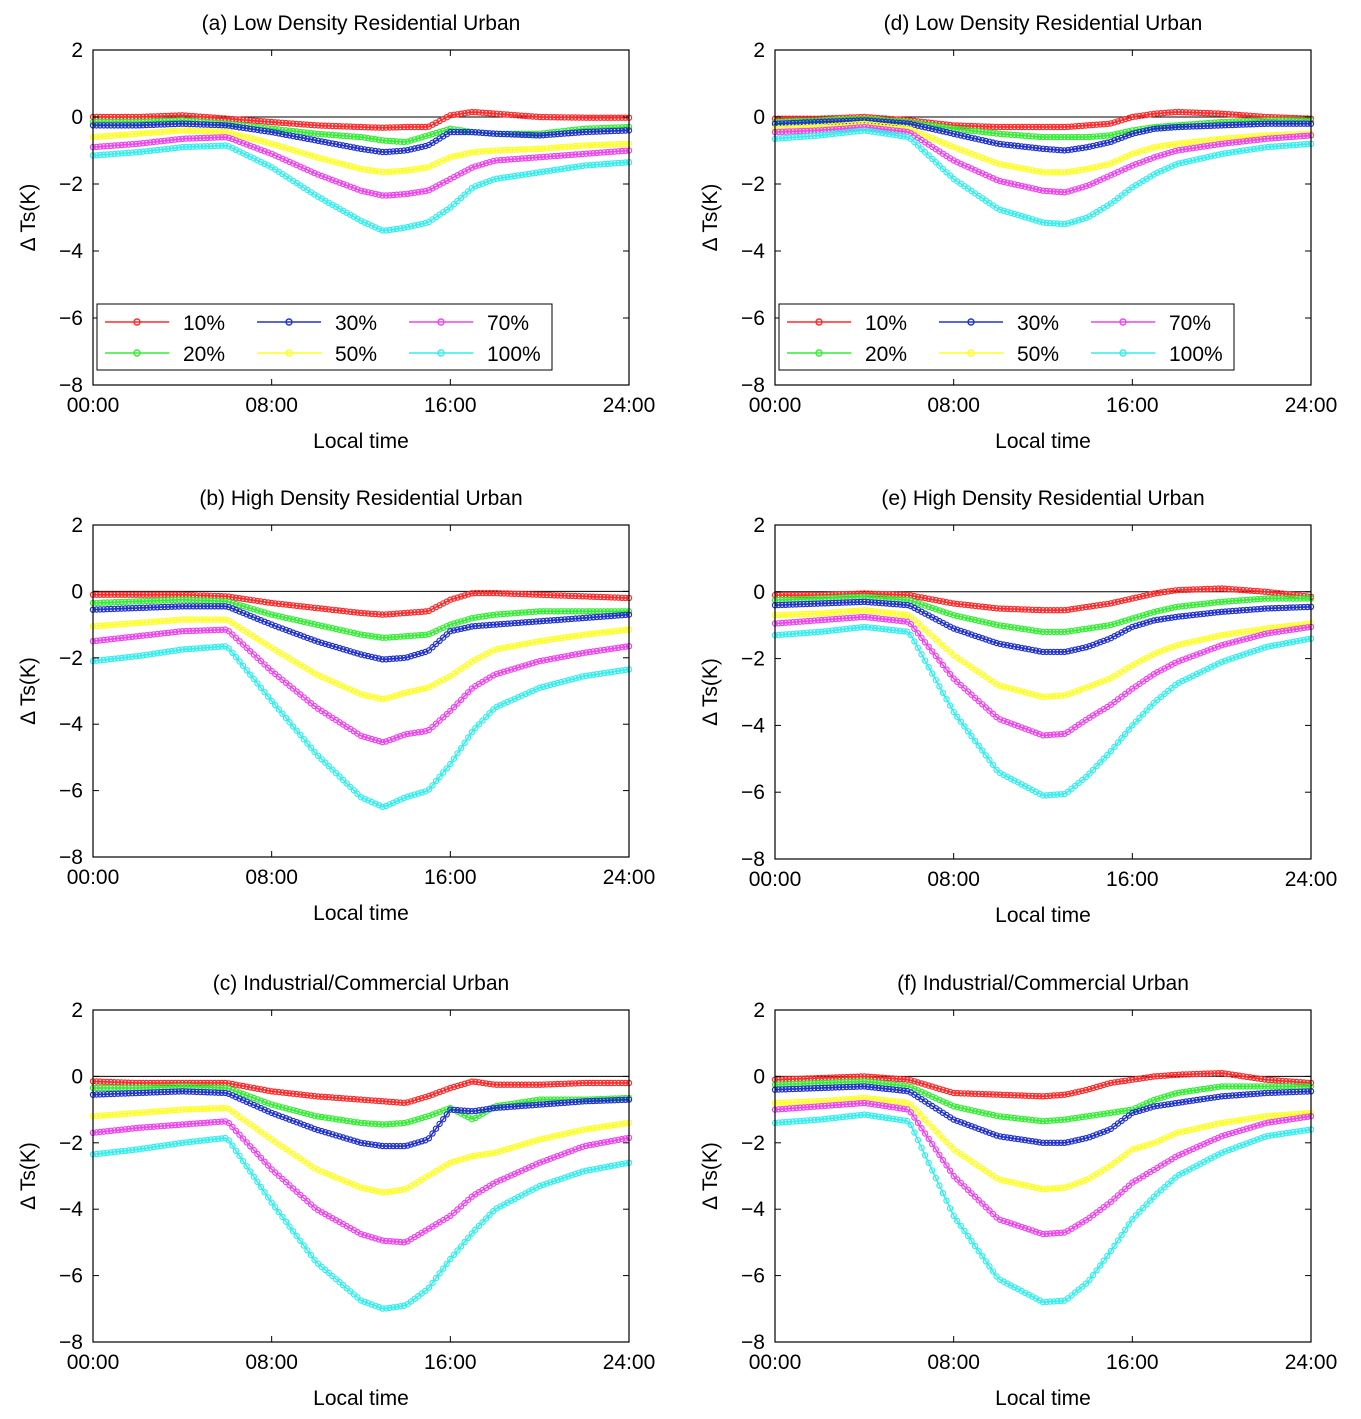  Describe the element at coordinates (71, 318) in the screenshot. I see `y-tick-label: −6` at that location.